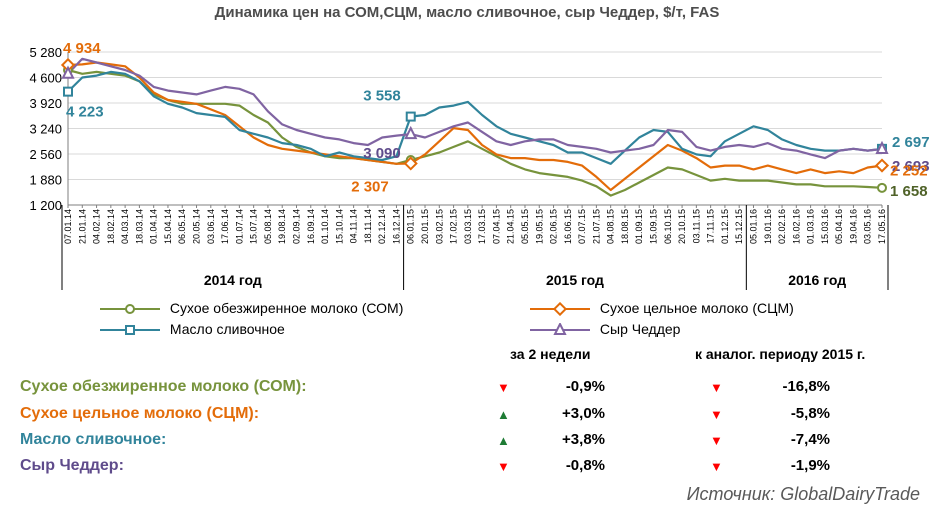  What do you see at coordinates (111, 226) in the screenshot?
I see `x-tick-label: 18.02.14` at bounding box center [111, 226].